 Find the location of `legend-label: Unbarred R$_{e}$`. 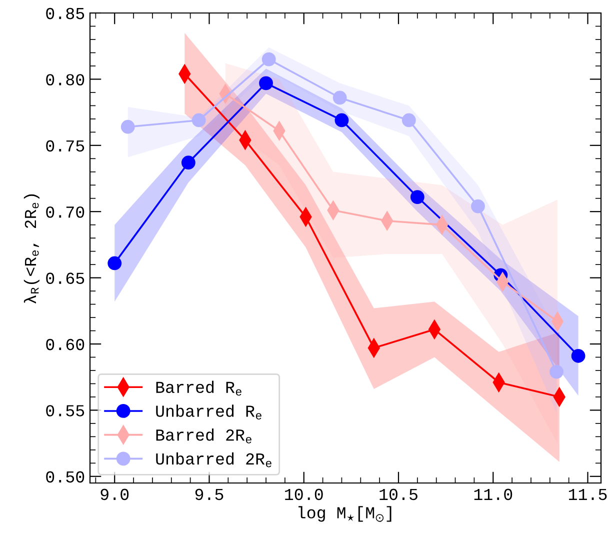

legend-label: Unbarred R$_{e}$ is located at coordinates (209, 412).